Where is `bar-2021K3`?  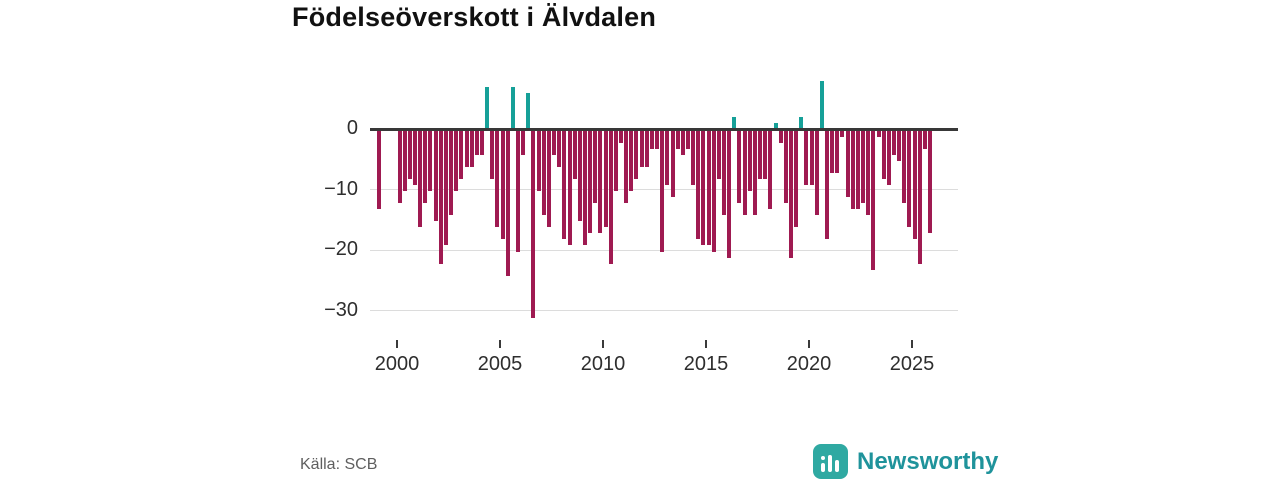
bar-2021K3 is located at coordinates (842, 133).